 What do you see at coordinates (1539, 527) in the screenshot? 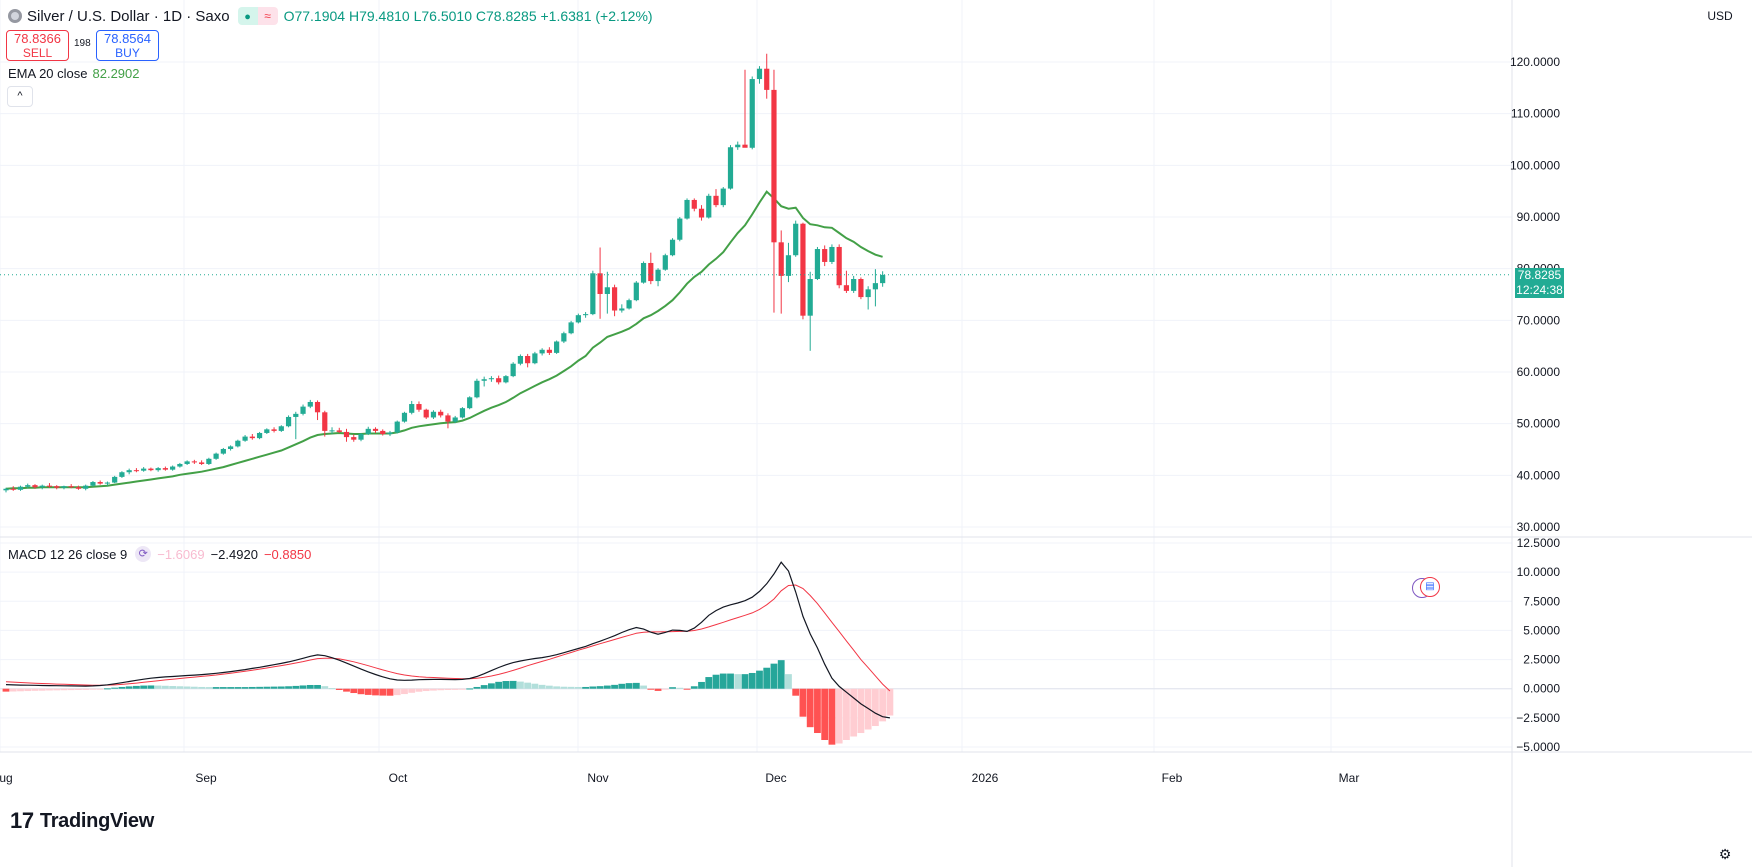
I see `price-tick-label: 30.0000` at bounding box center [1539, 527].